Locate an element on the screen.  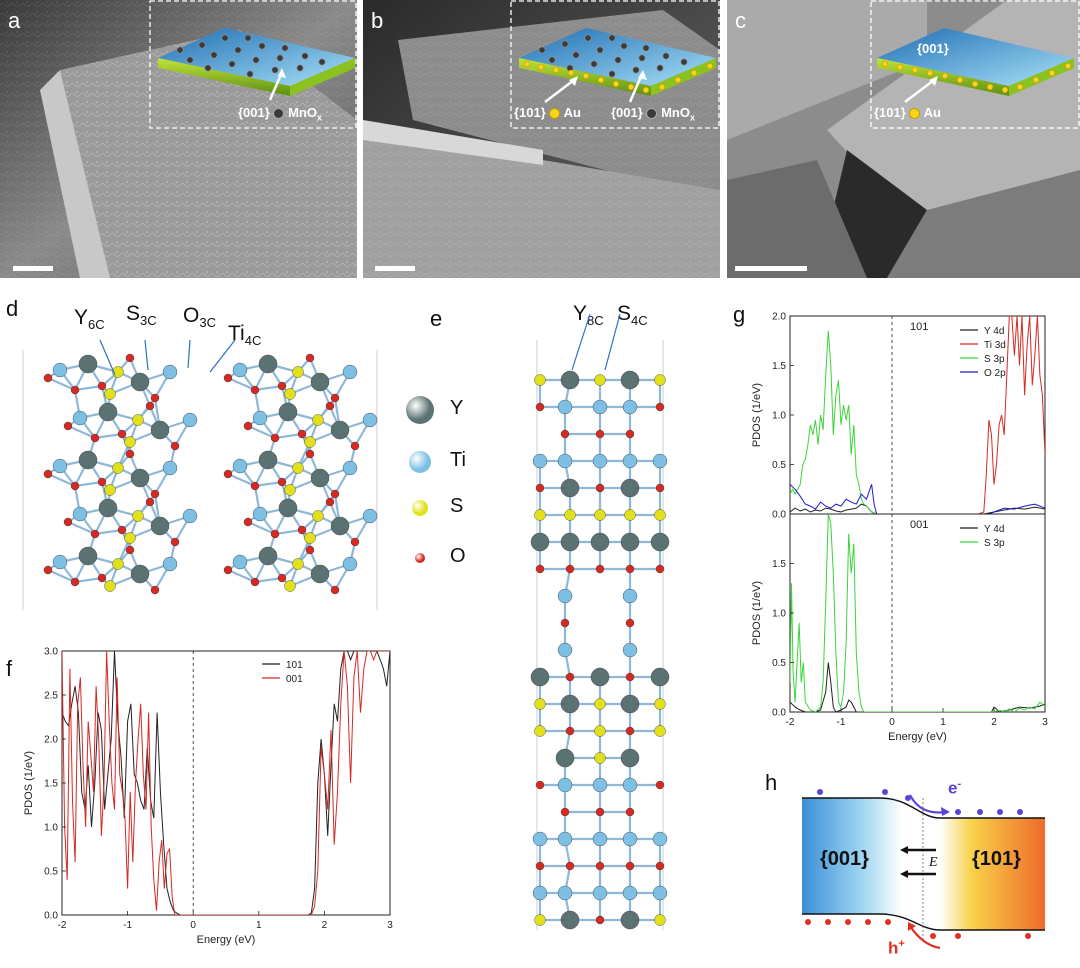
legend-label: 001 is located at coordinates (294, 679).